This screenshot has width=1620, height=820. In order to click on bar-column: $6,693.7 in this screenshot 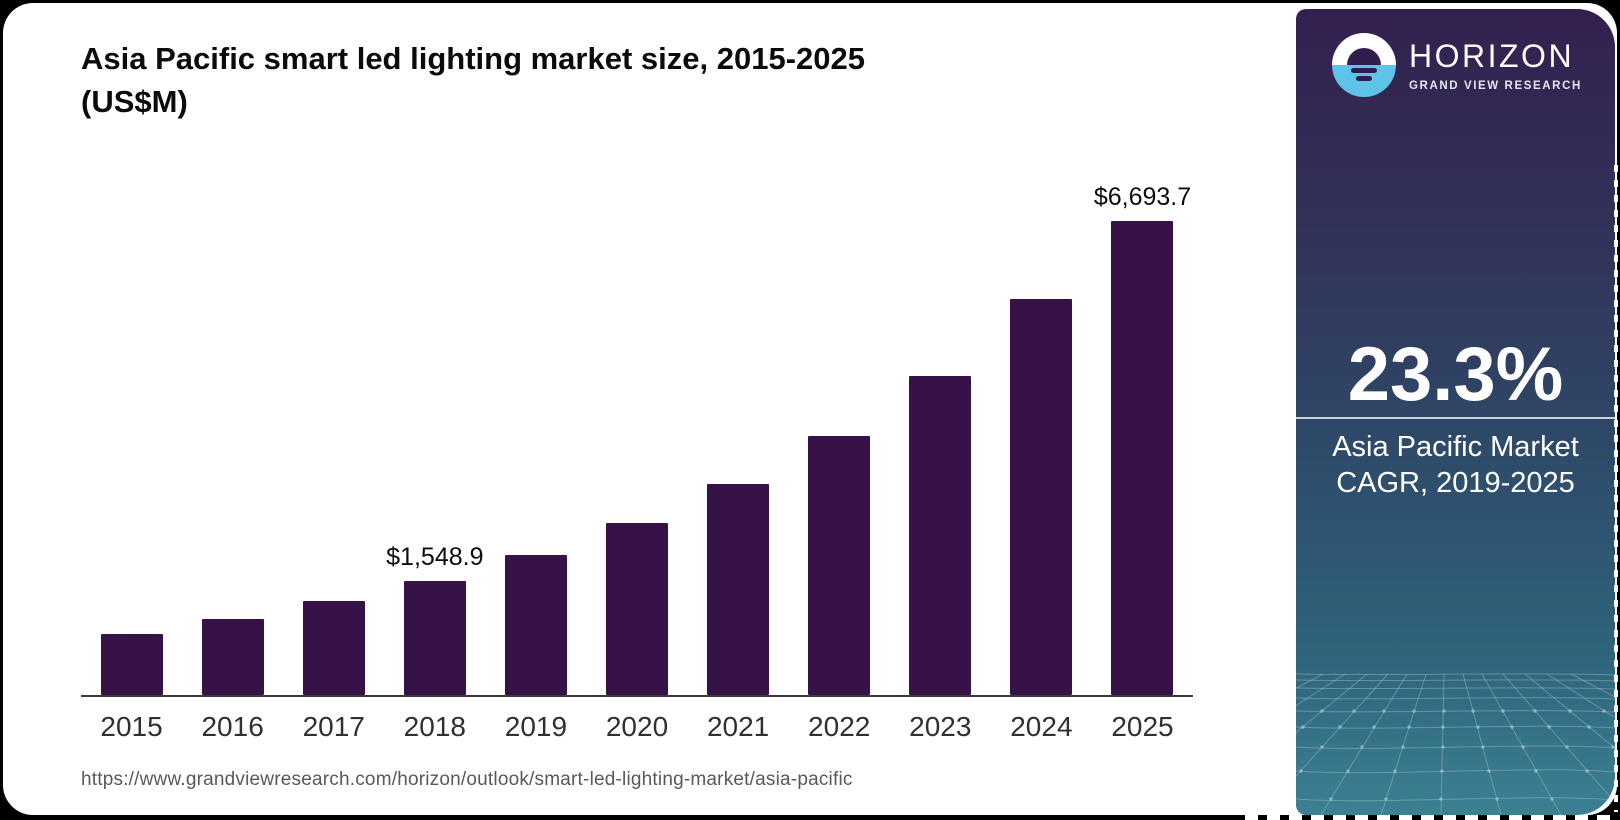, I will do `click(1142, 439)`.